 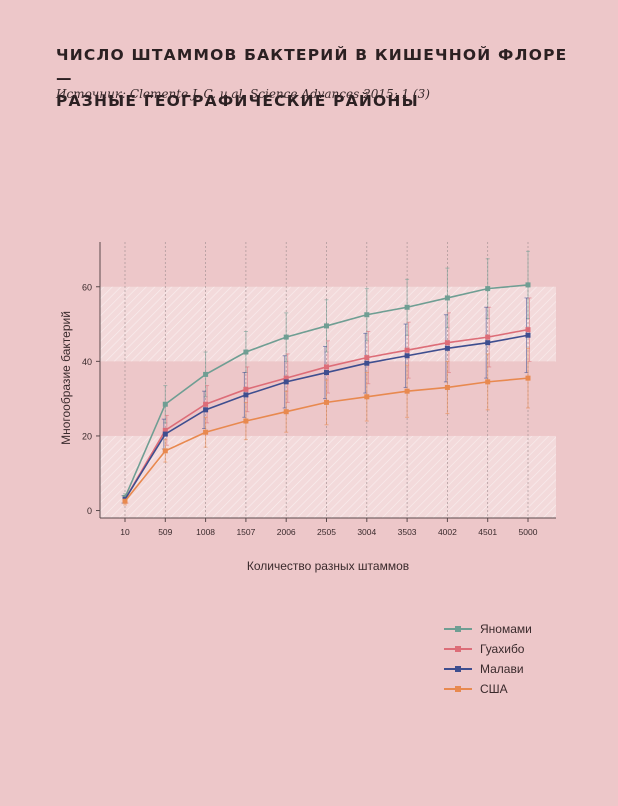 What do you see at coordinates (528, 532) in the screenshot?
I see `x-tick-label: 5000` at bounding box center [528, 532].